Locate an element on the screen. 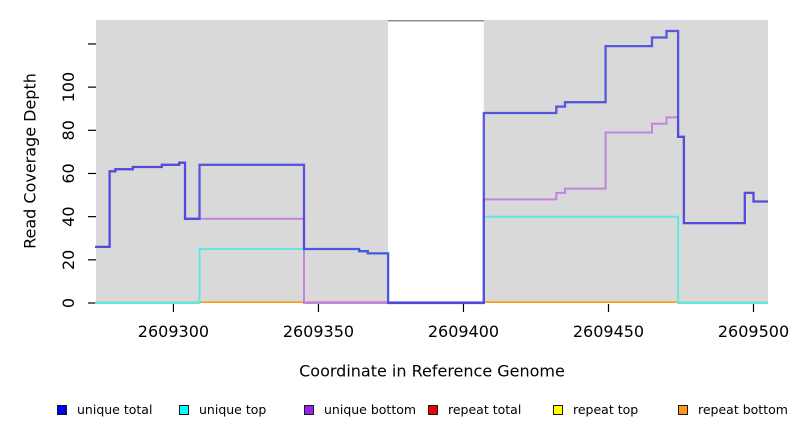  x-axis-tick-label: 2609400 is located at coordinates (463, 331).